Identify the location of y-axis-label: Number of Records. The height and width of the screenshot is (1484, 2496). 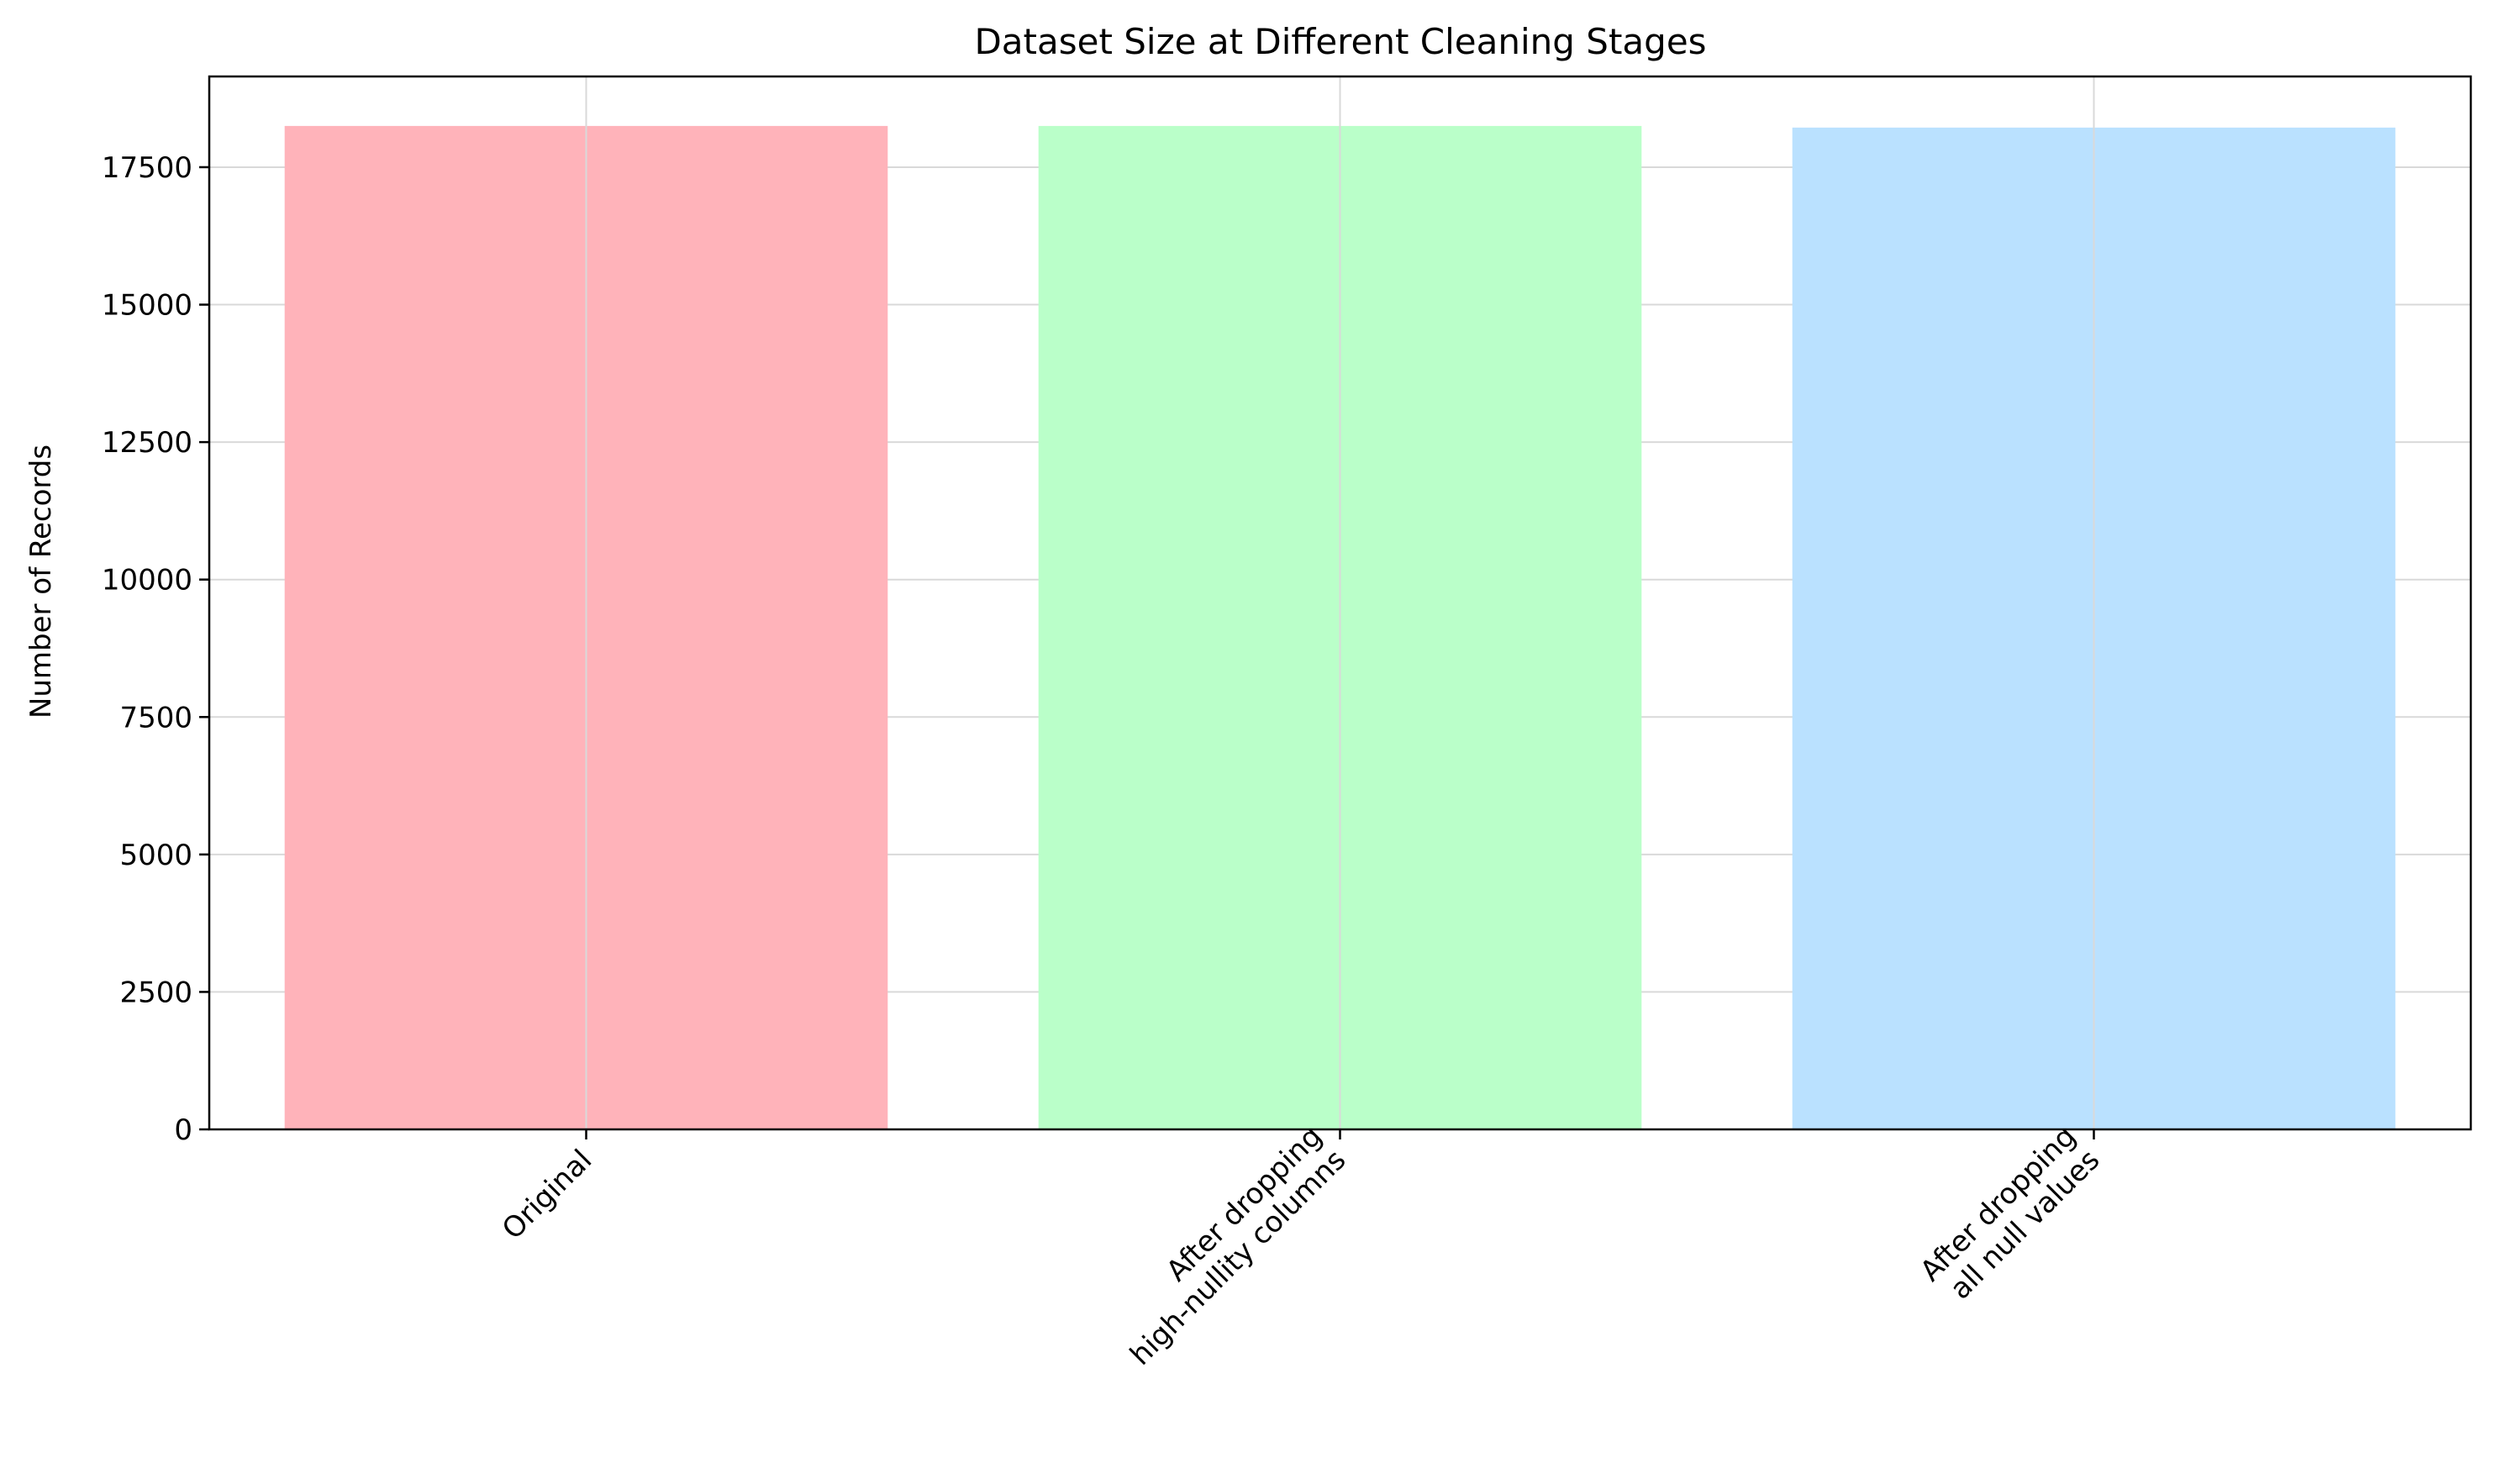
(41, 581).